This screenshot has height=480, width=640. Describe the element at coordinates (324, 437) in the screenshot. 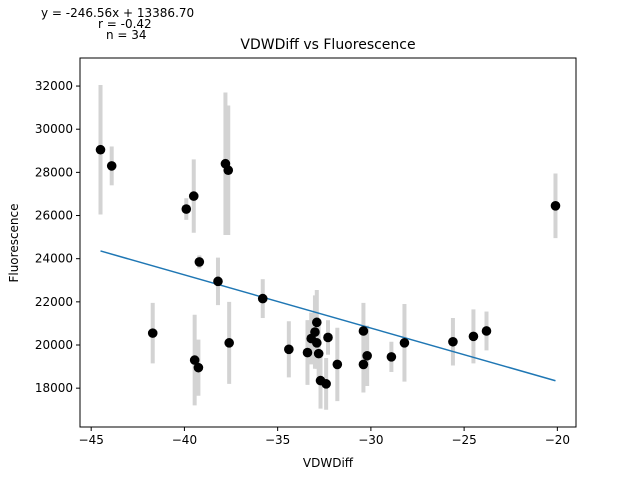

I see `x-axis: −45 −40 −35 −30 −25 −20` at that location.